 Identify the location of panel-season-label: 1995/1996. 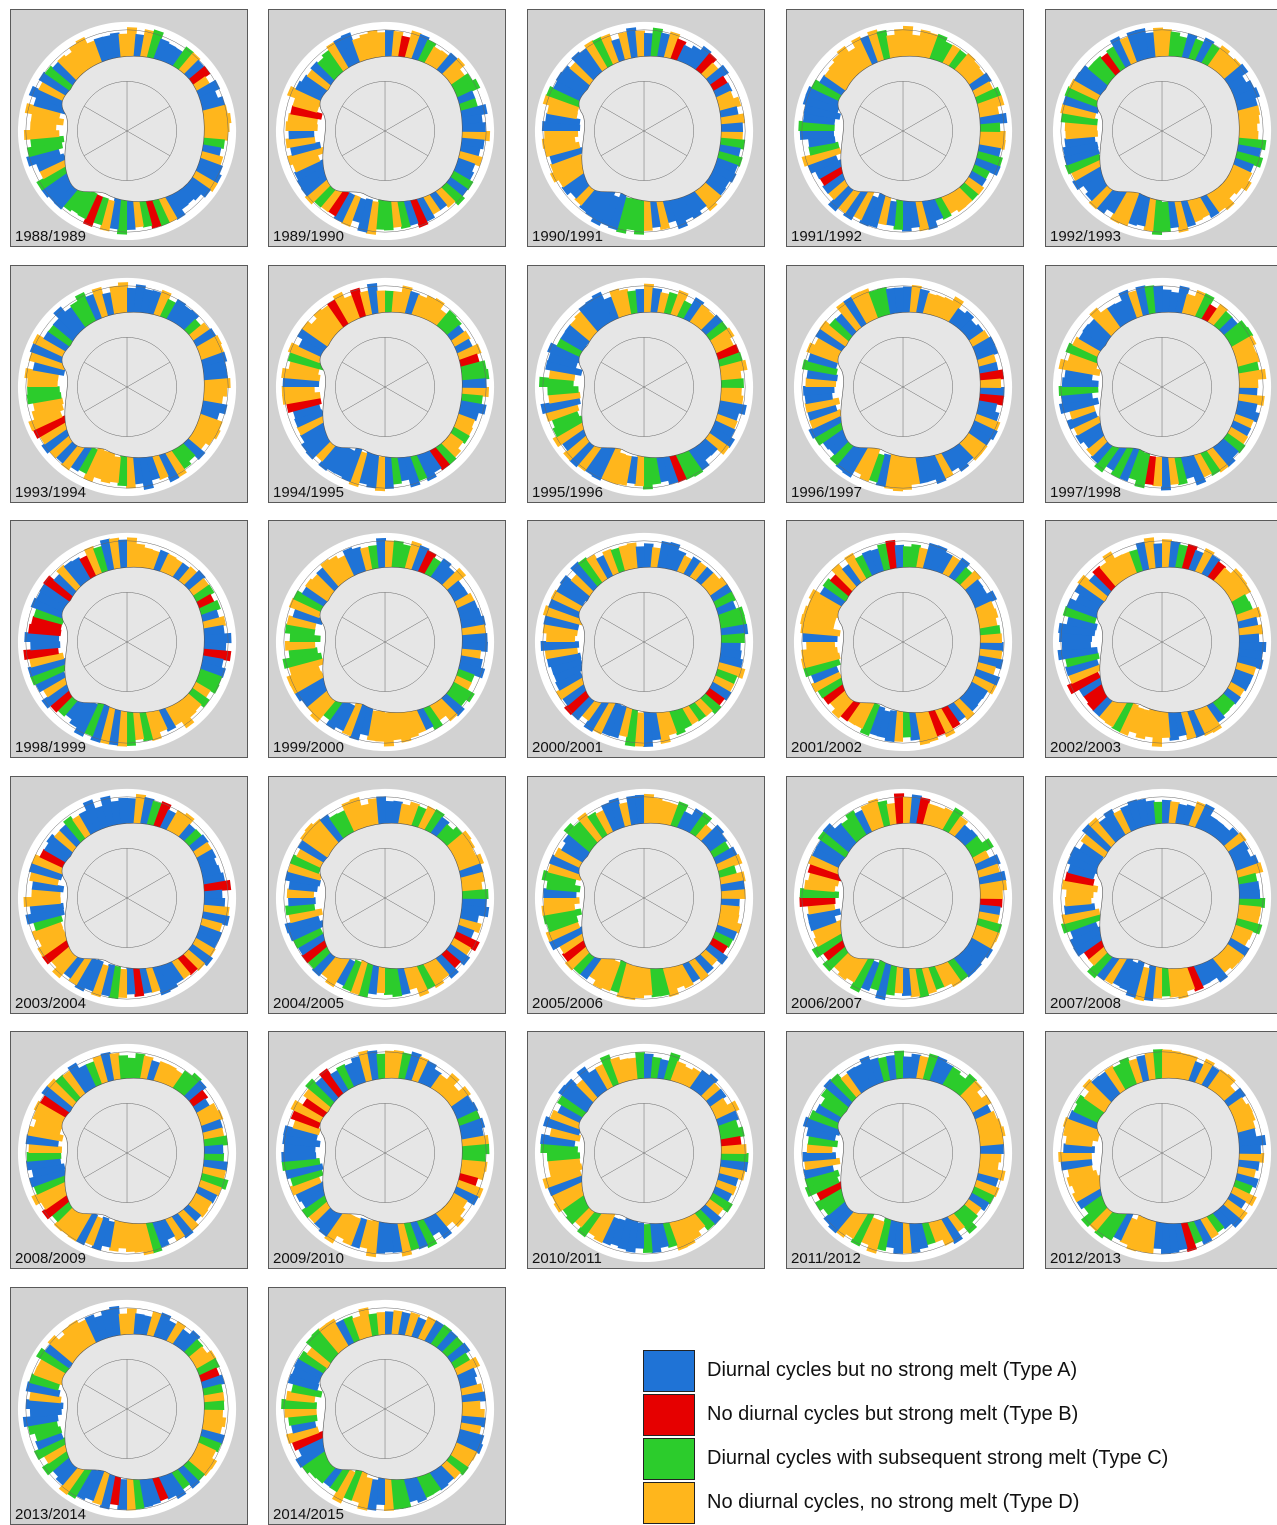
(567, 492).